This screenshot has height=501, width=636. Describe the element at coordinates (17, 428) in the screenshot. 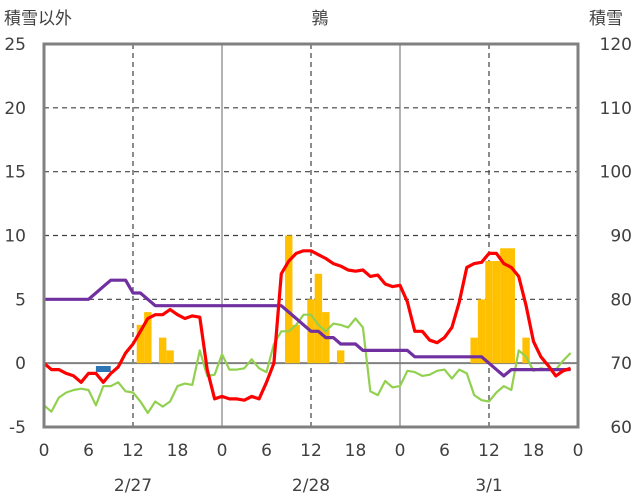

I see `y-left-tick-label: -5` at that location.